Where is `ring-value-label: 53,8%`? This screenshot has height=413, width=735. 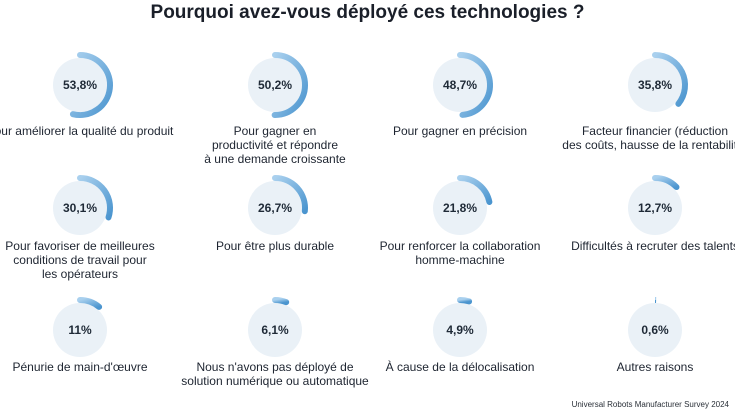
ring-value-label: 53,8% is located at coordinates (80, 85).